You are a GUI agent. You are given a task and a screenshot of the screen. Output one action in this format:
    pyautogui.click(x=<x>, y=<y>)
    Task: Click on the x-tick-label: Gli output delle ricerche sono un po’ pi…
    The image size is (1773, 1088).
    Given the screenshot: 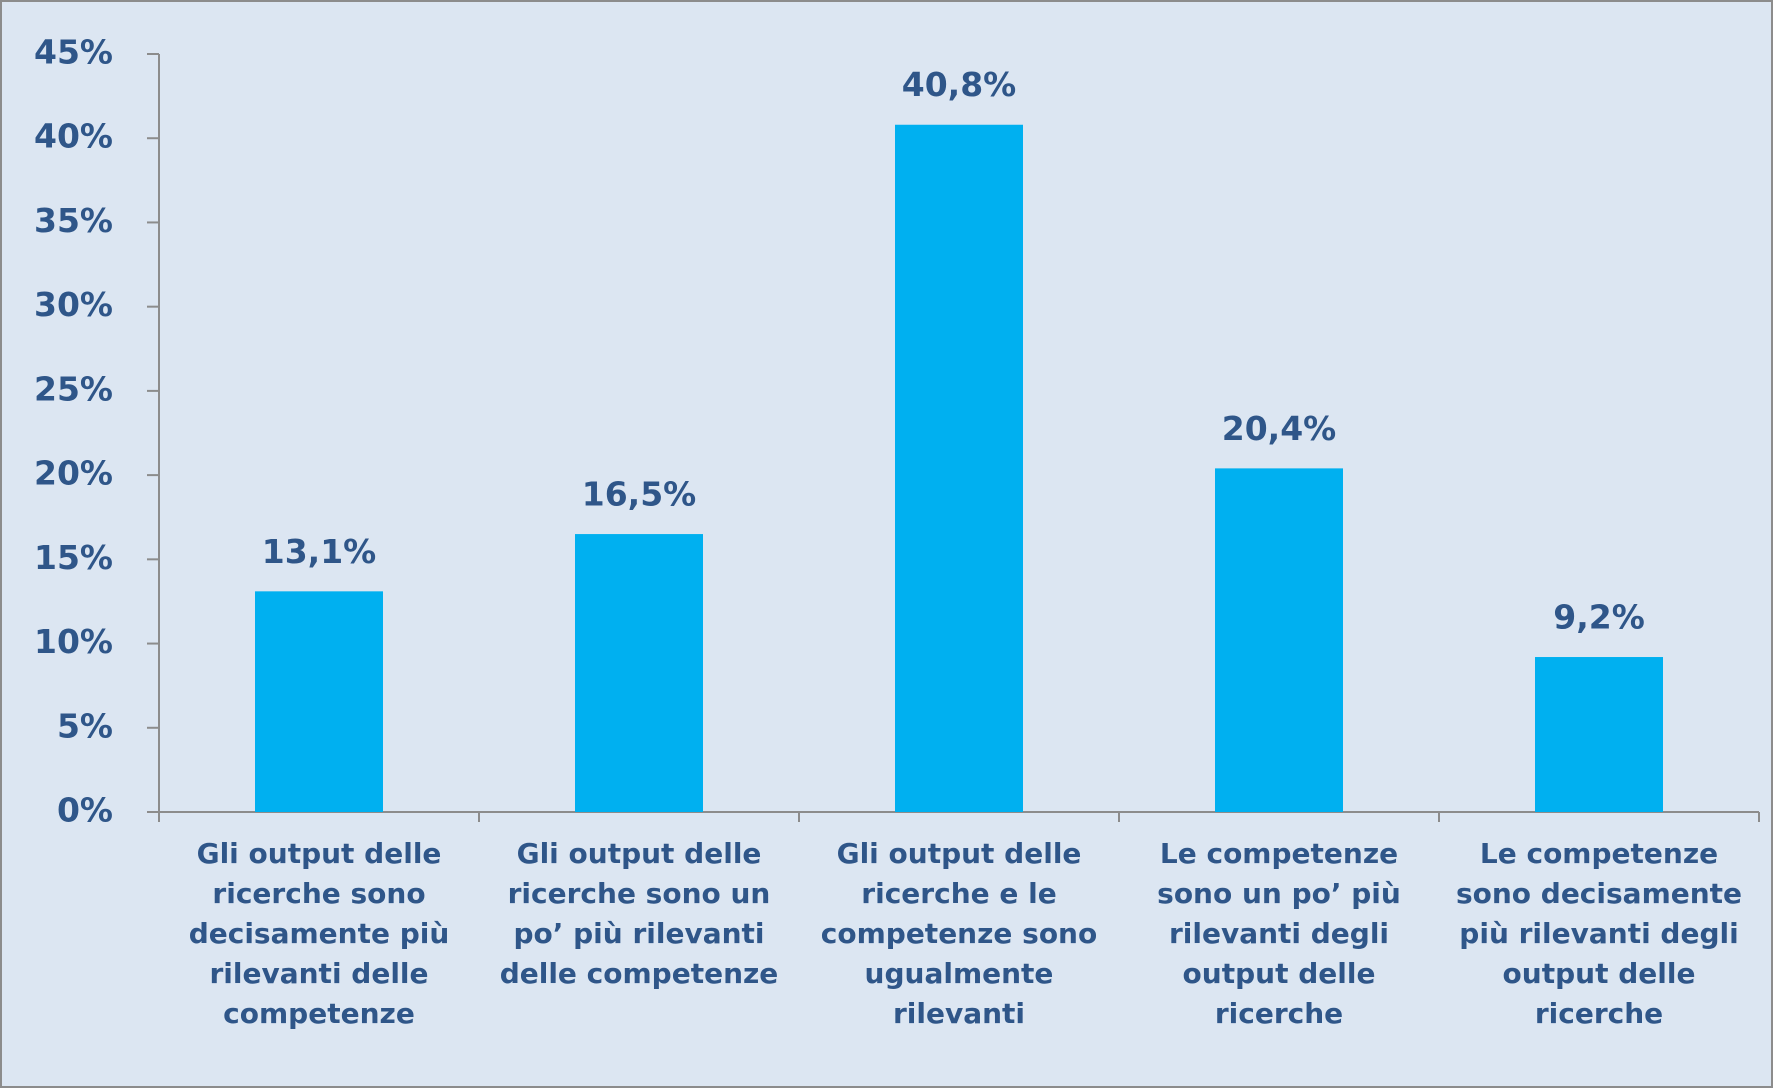 What is the action you would take?
    pyautogui.click(x=639, y=913)
    